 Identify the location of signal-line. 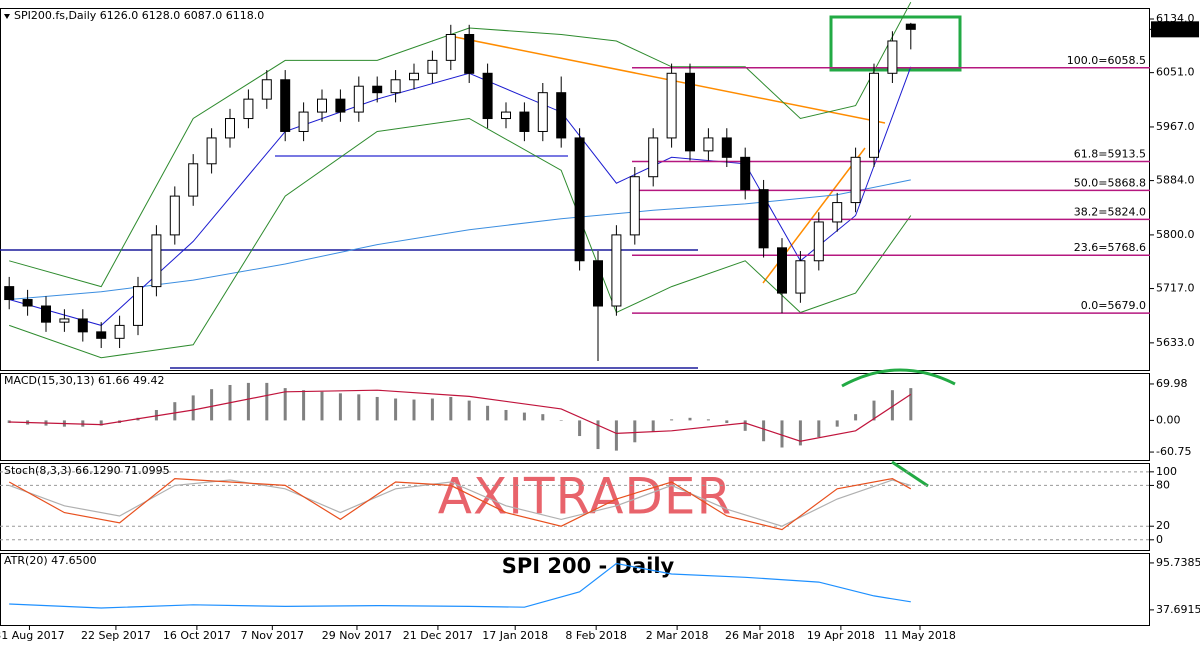
(460, 415).